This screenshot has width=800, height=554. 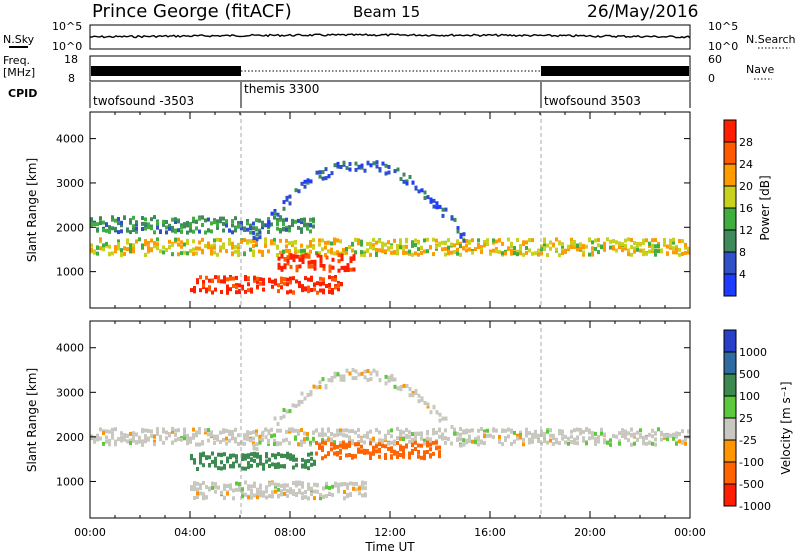 I want to click on y-tick-label: 1000, so click(x=70, y=481).